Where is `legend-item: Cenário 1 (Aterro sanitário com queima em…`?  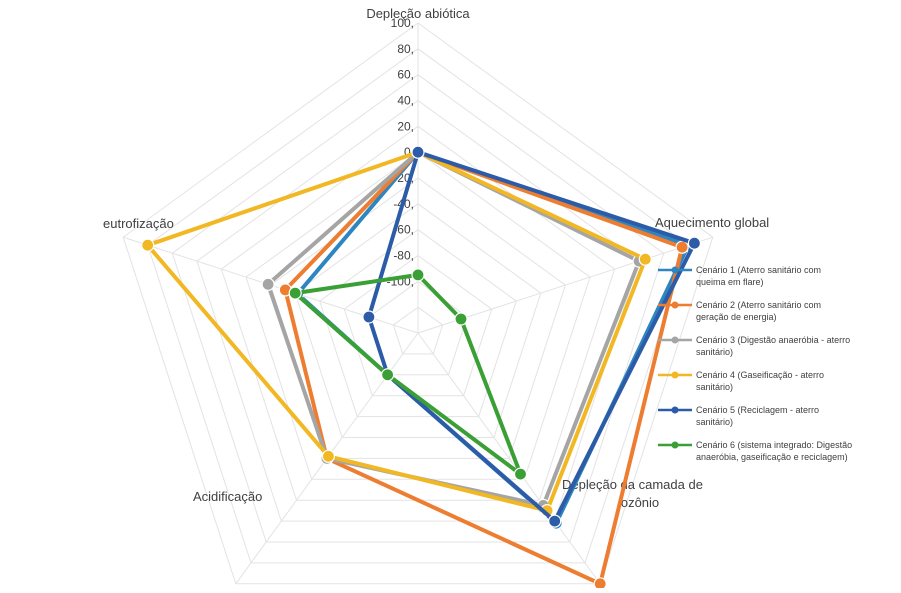 legend-item: Cenário 1 (Aterro sanitário com queima em… is located at coordinates (739, 276).